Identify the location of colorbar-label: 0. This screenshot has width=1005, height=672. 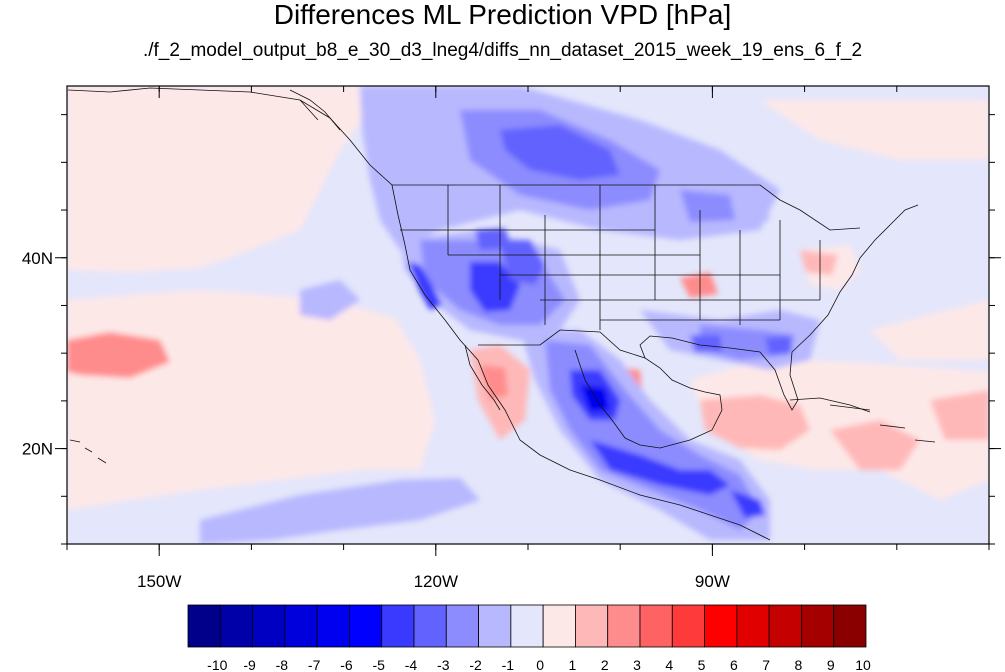
(540, 664).